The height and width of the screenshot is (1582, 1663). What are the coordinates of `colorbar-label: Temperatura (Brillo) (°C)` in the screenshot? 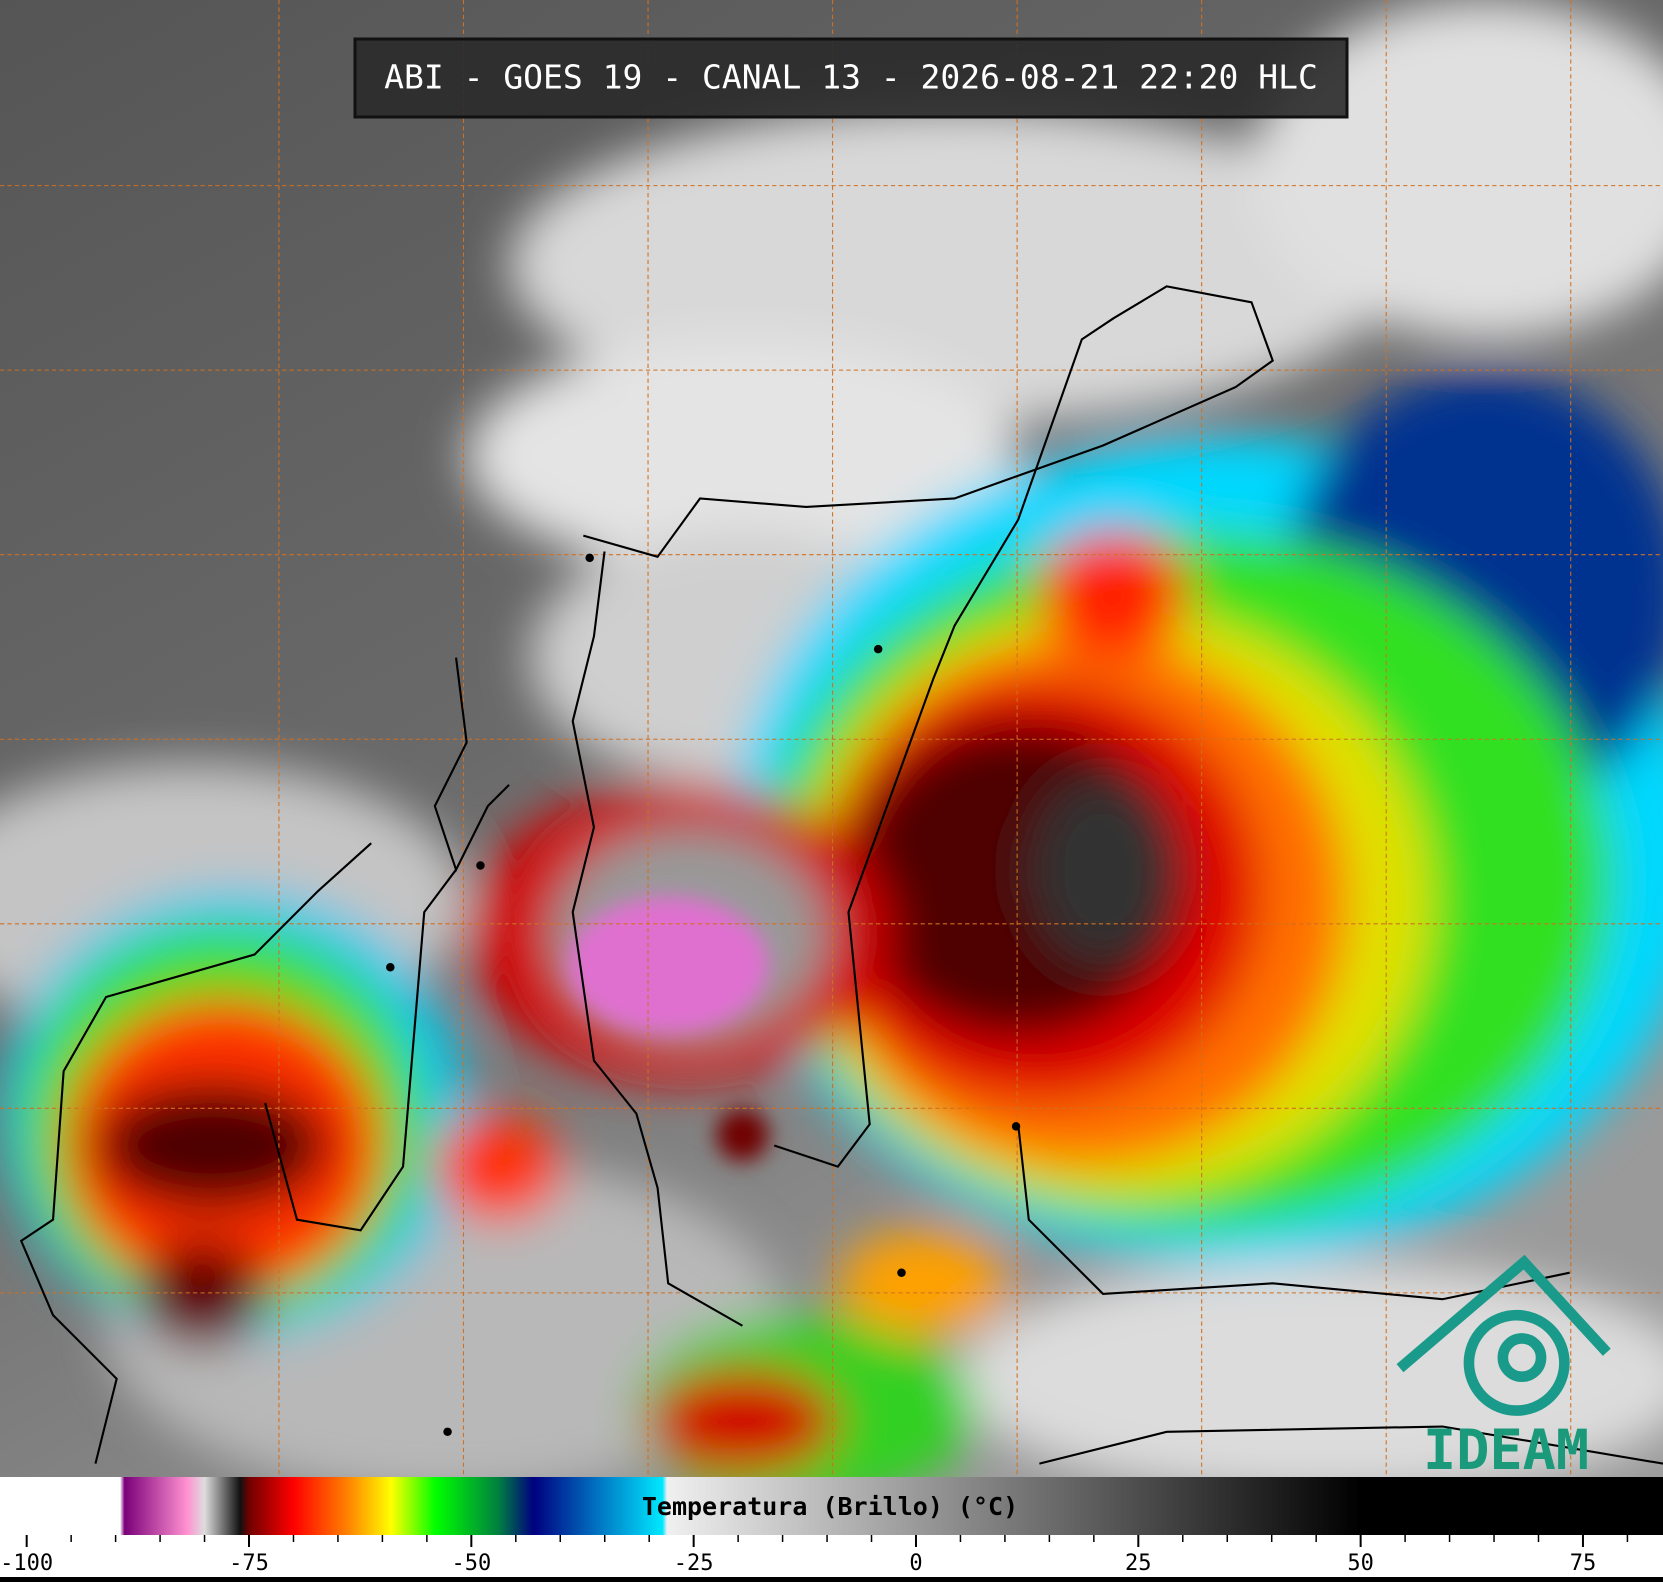 It's located at (830, 1506).